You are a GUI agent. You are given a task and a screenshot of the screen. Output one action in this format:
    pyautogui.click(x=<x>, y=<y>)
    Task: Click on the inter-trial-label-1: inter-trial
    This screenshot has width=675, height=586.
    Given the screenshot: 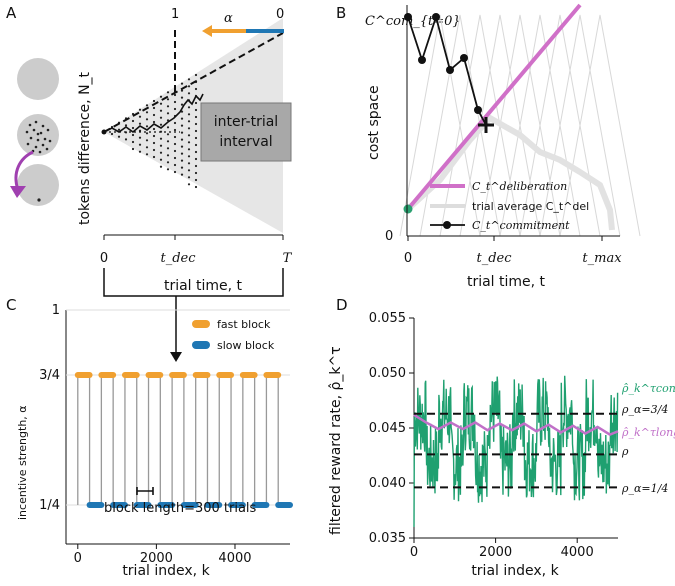 What is the action you would take?
    pyautogui.click(x=246, y=122)
    